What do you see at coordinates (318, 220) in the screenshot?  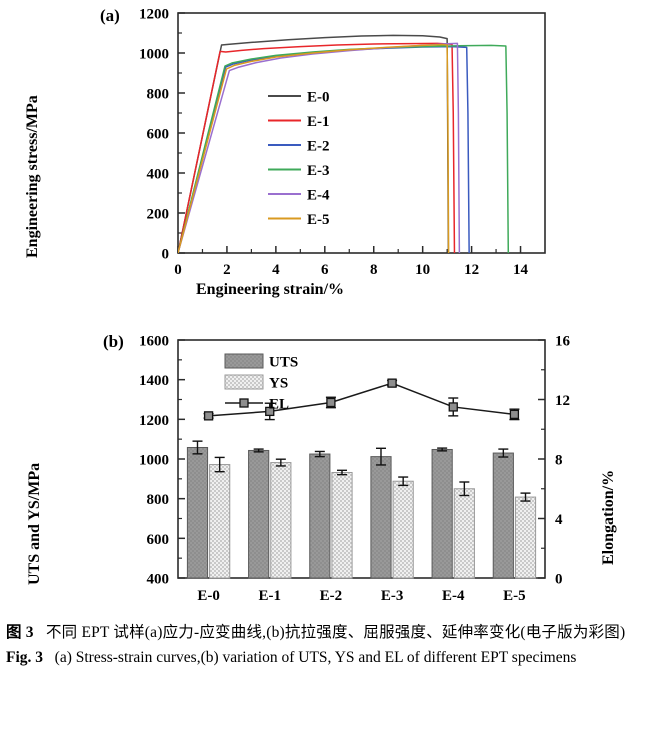 I see `panel-a-legend-label-E-5: E-5` at bounding box center [318, 220].